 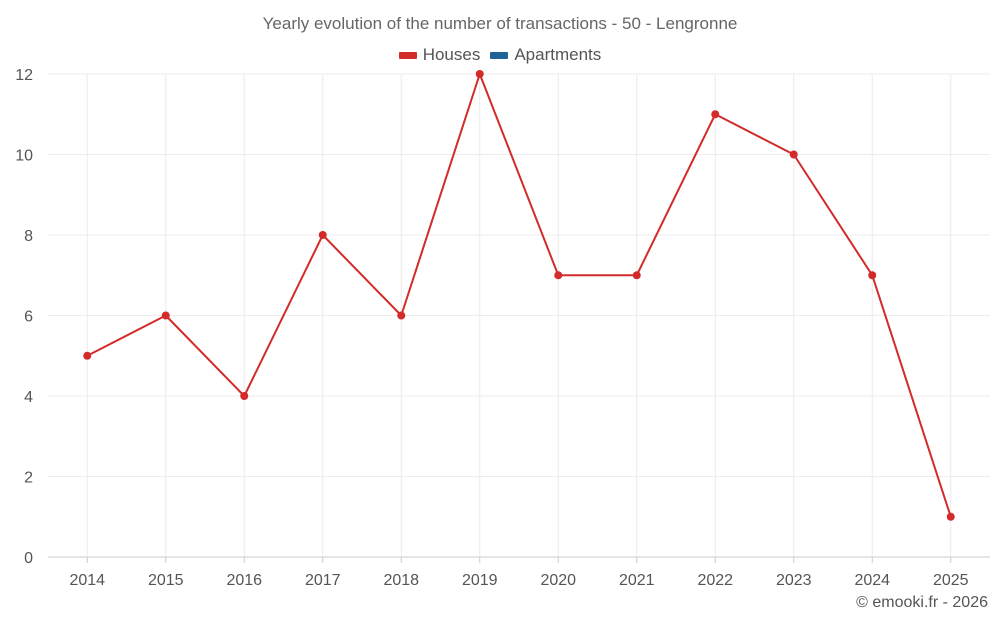 I want to click on y-tick-label: 0, so click(x=28, y=558).